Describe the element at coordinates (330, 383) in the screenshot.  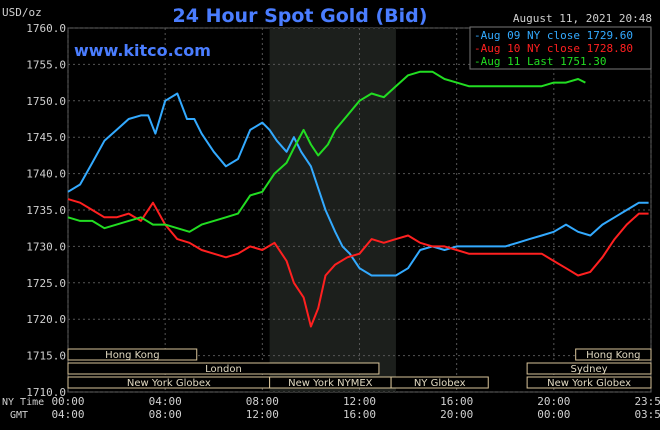
I see `market-session-label: New York NYMEX` at that location.